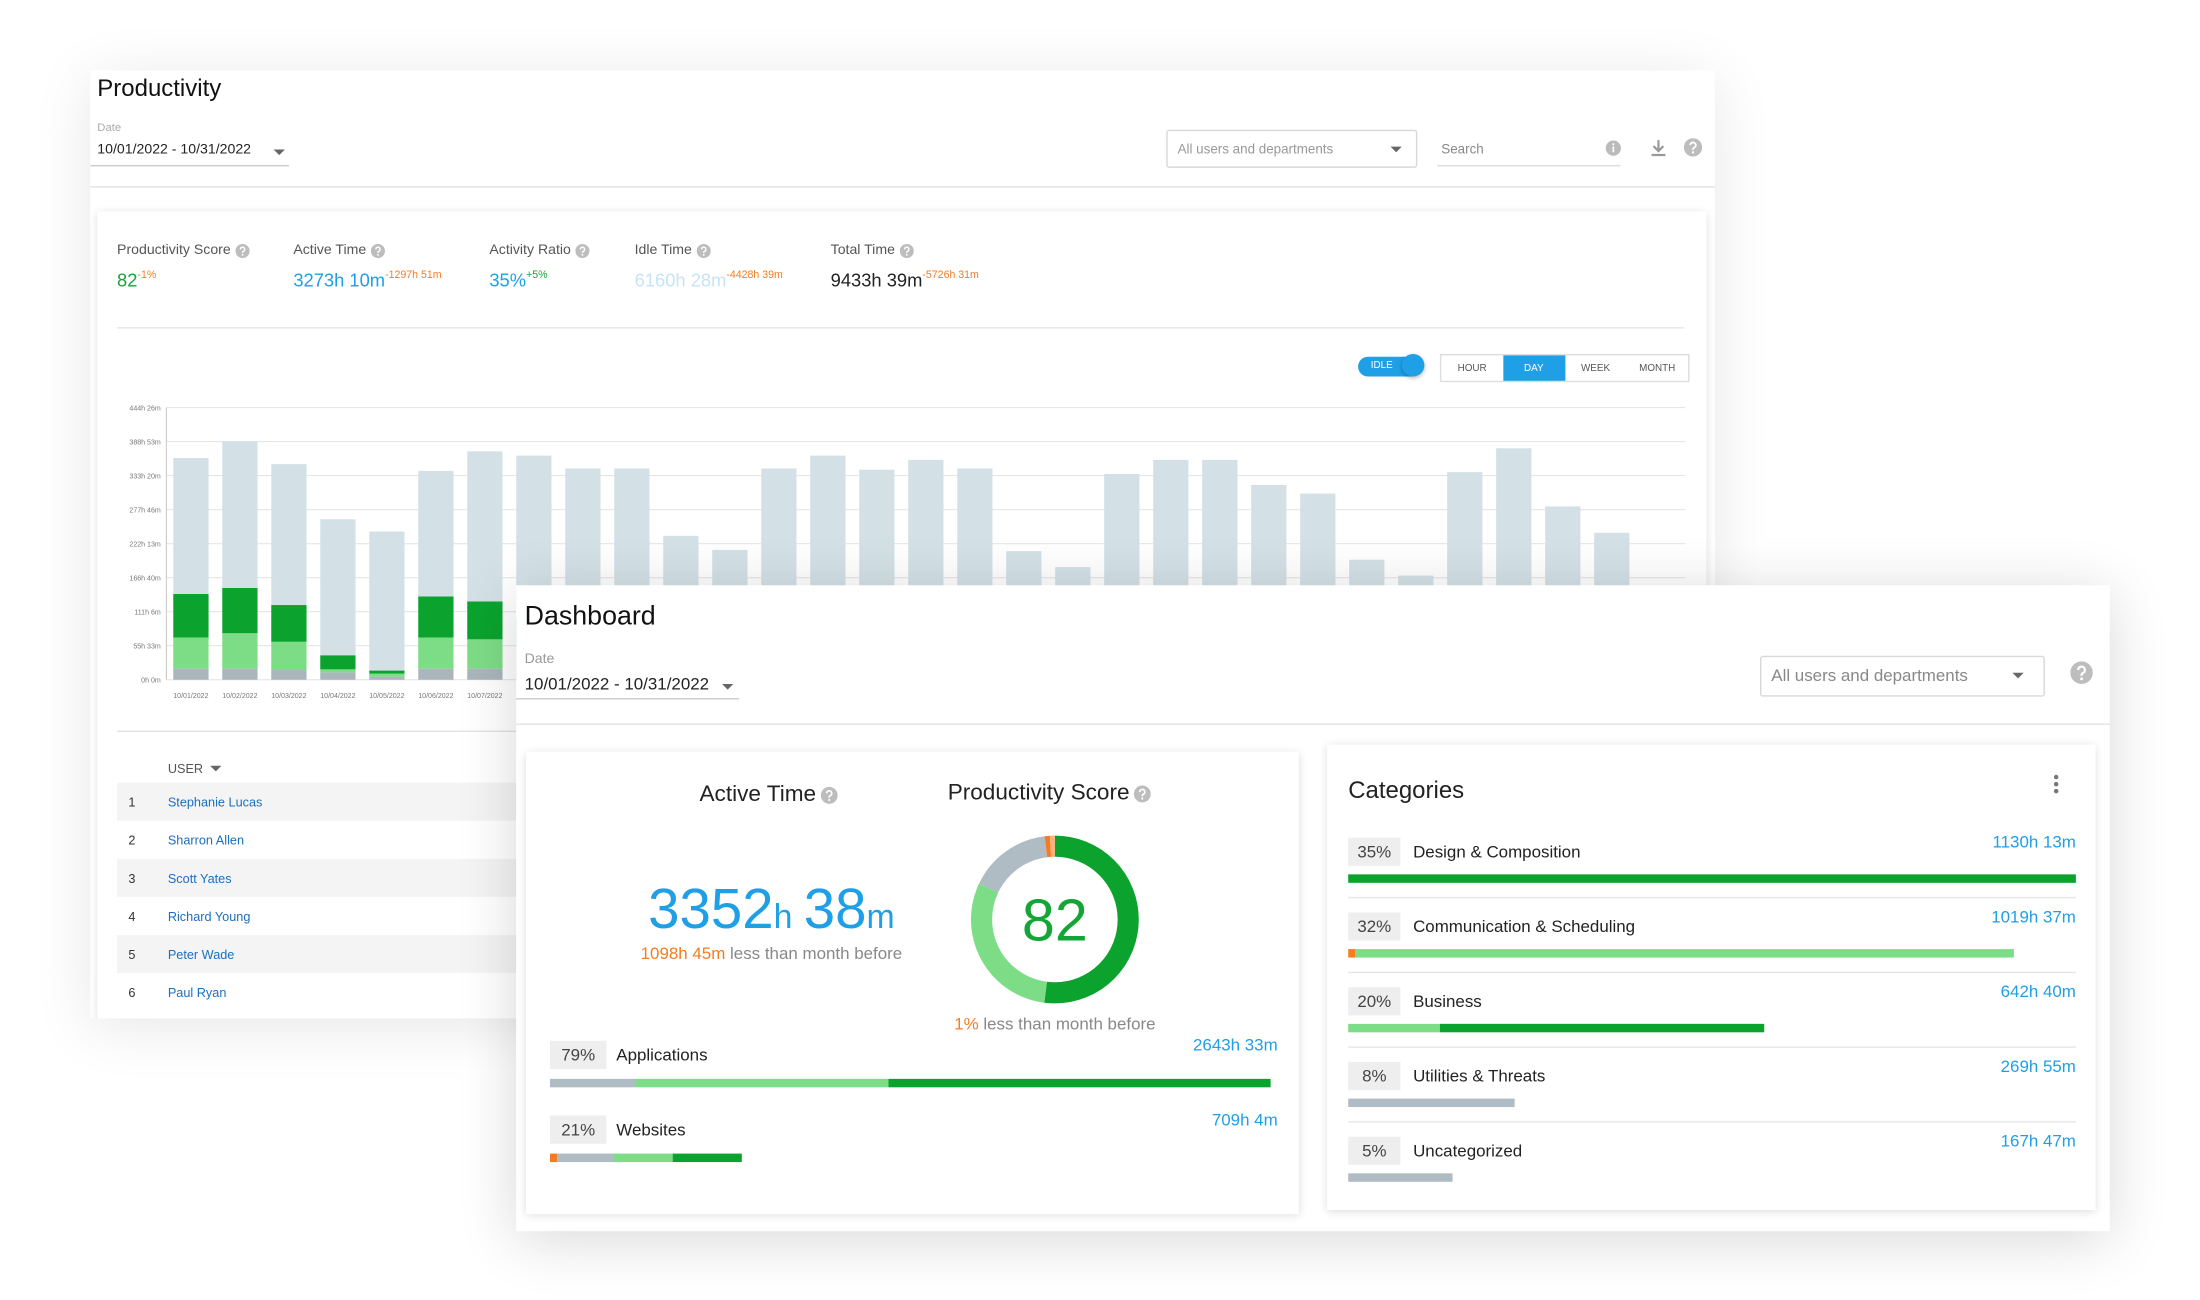 The image size is (2200, 1300). Describe the element at coordinates (132, 878) in the screenshot. I see `rank: 3` at that location.